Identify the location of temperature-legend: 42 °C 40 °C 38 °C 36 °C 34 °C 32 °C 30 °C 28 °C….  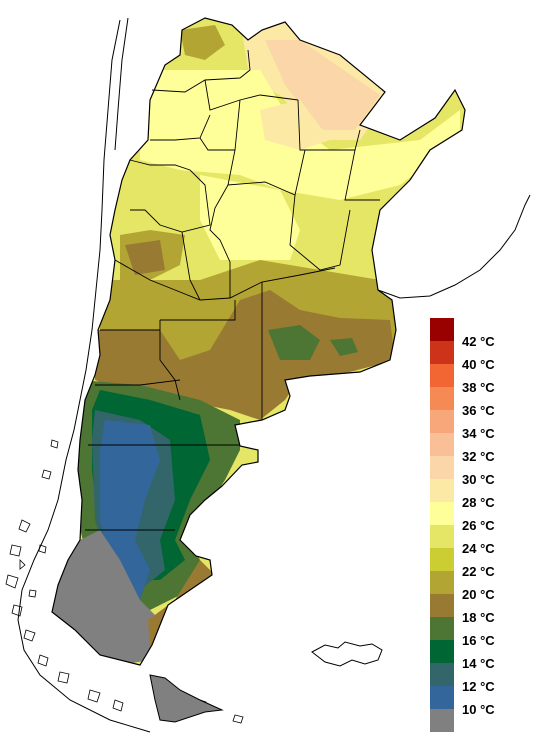
(462, 525).